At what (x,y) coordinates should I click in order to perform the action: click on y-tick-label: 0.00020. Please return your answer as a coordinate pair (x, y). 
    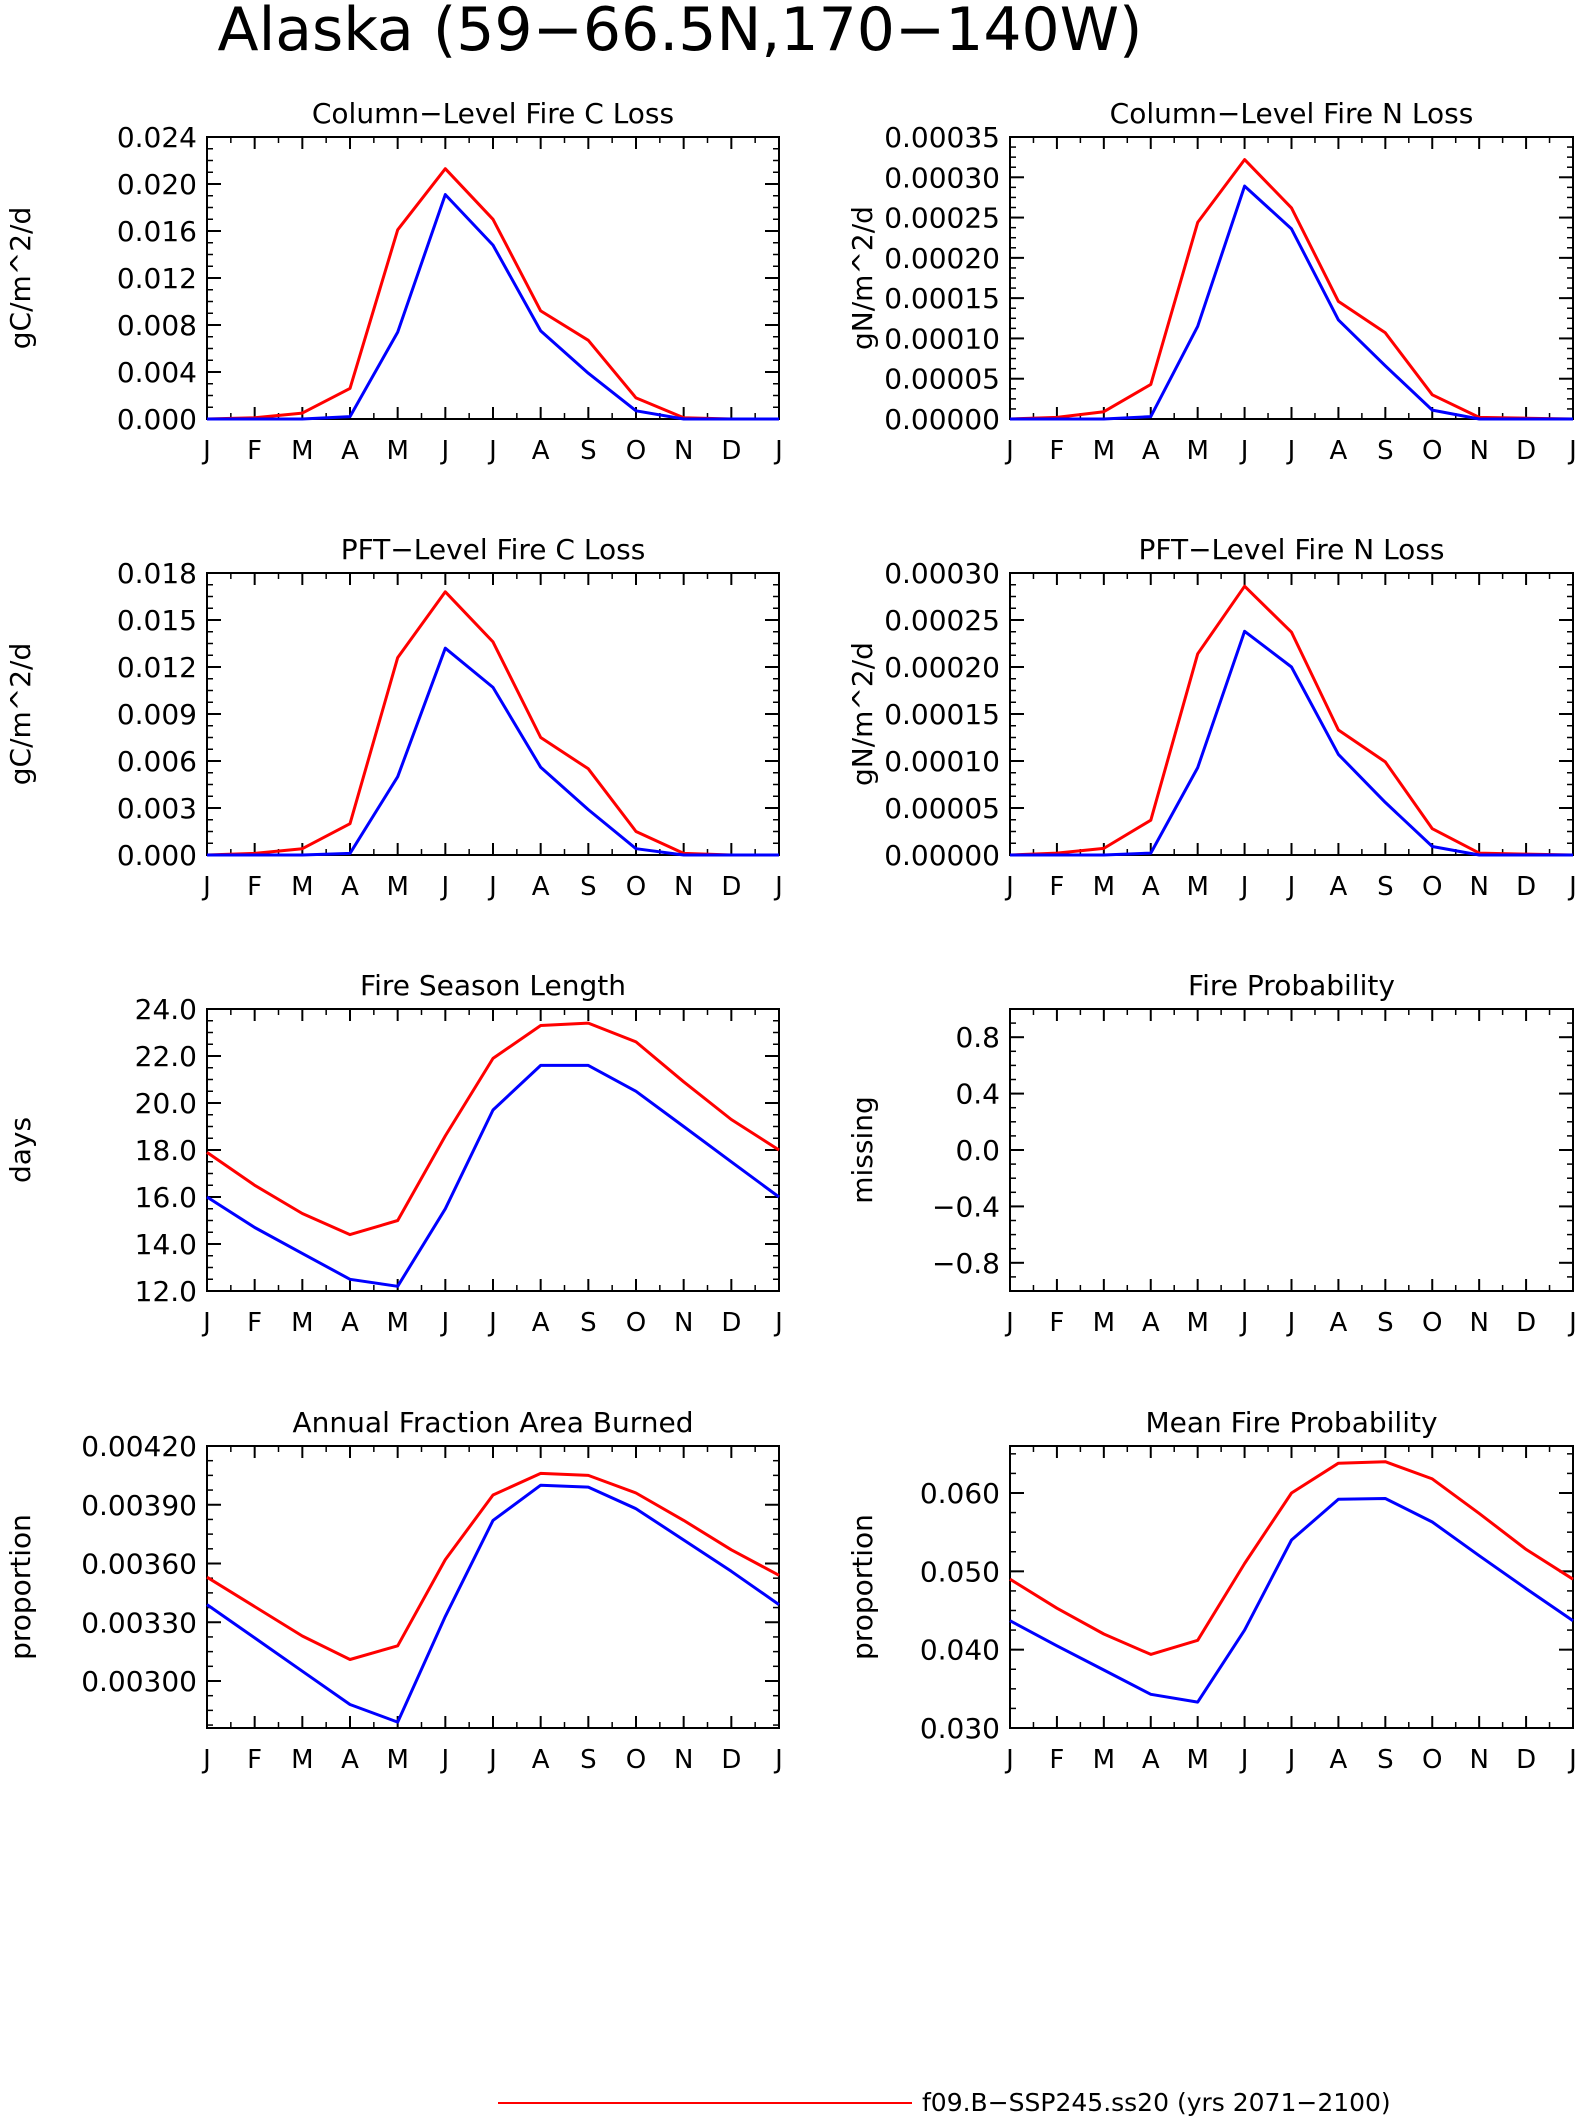
    Looking at the image, I should click on (942, 667).